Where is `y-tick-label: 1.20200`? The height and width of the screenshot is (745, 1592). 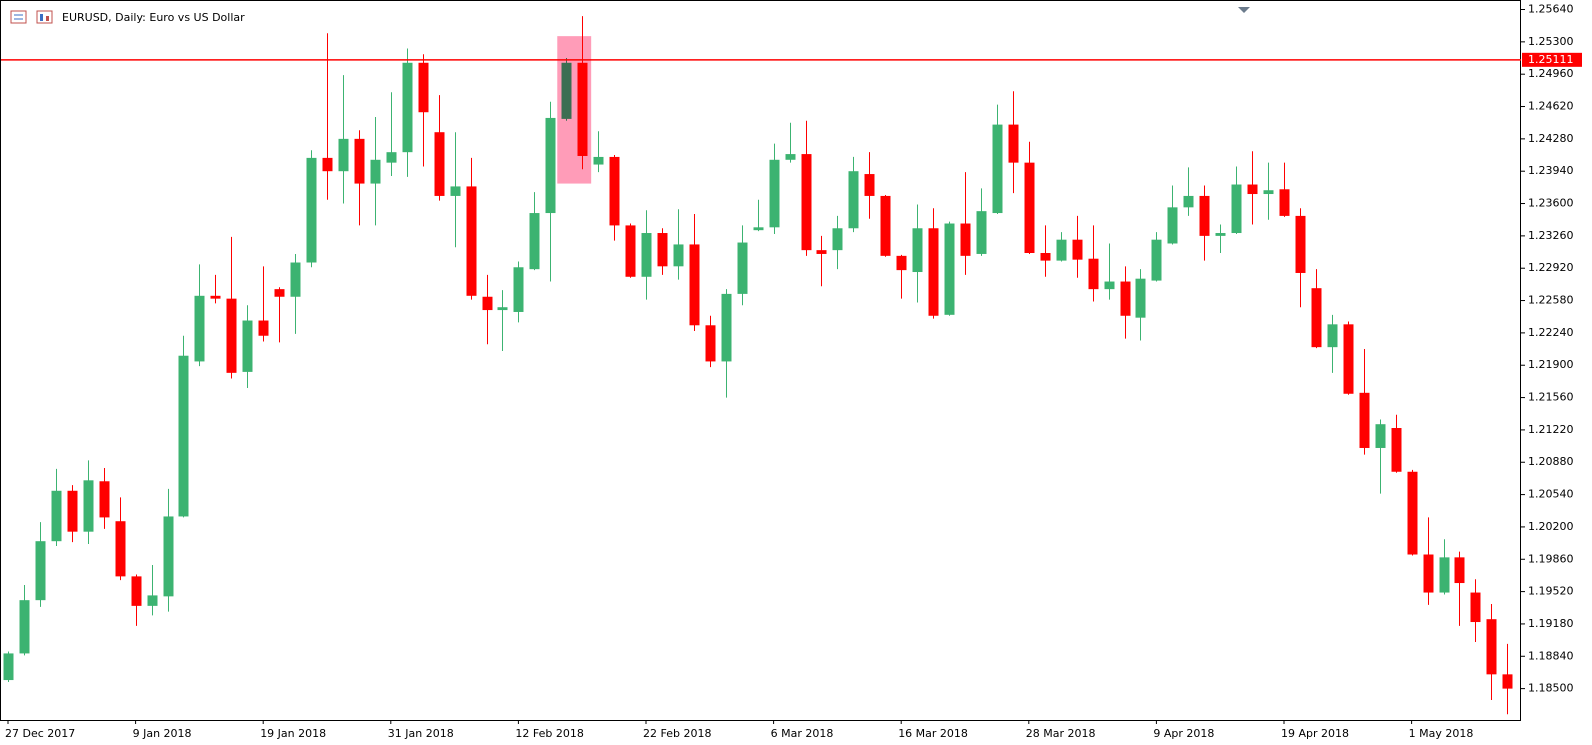
y-tick-label: 1.20200 is located at coordinates (1551, 526).